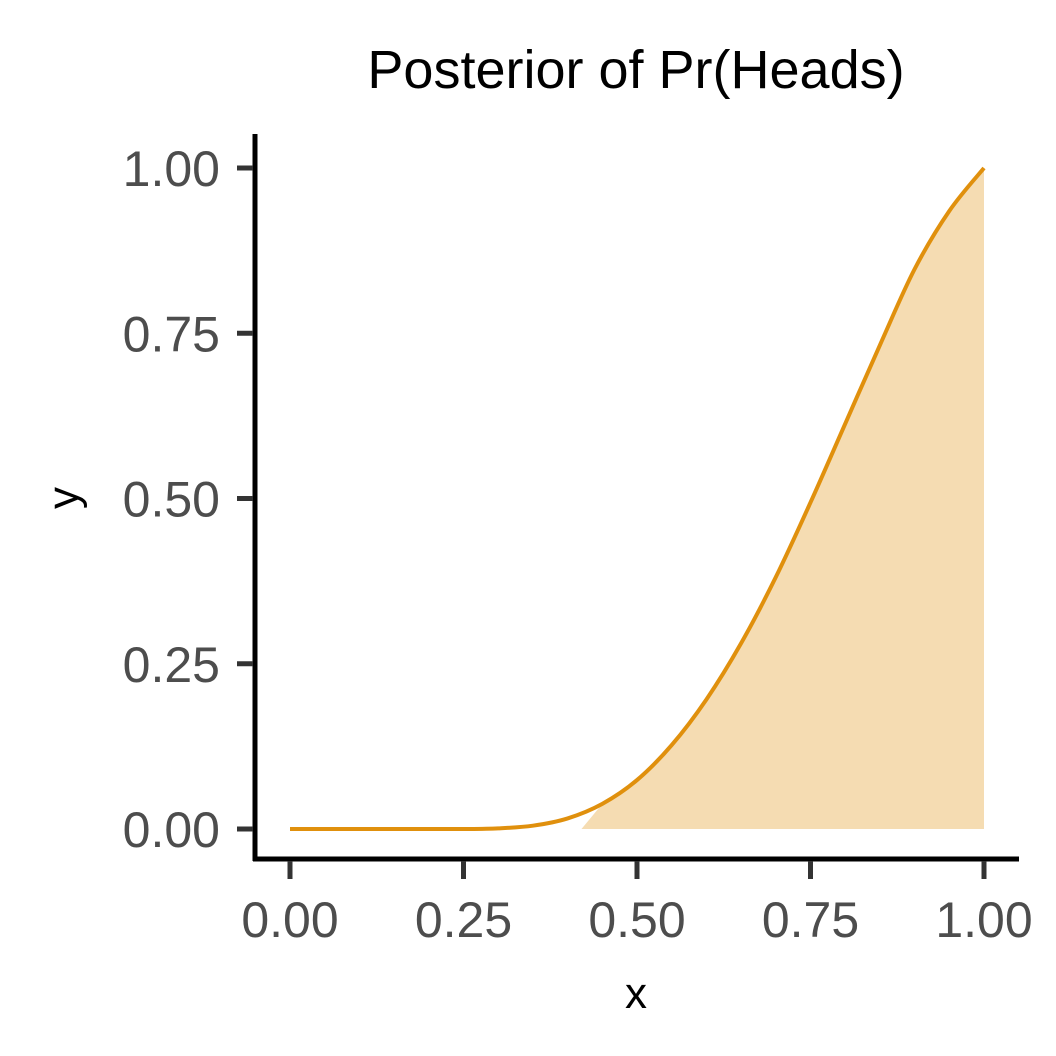 The height and width of the screenshot is (1056, 1056). What do you see at coordinates (289, 920) in the screenshot?
I see `x-tick-label: 0.00` at bounding box center [289, 920].